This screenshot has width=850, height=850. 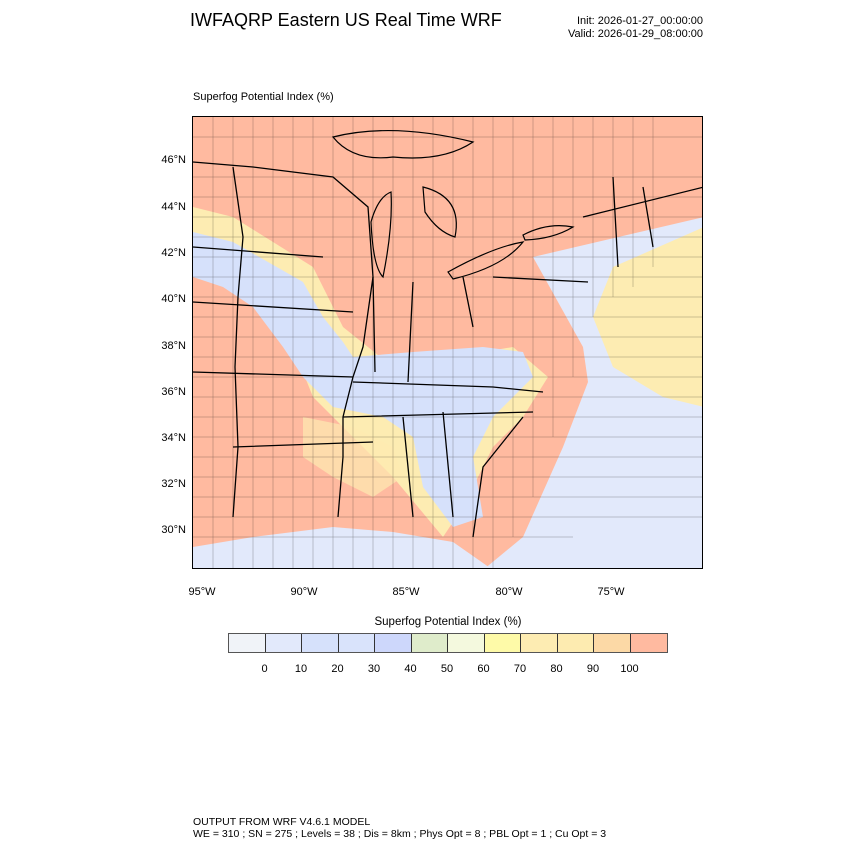 I want to click on lat-label: 34°N, so click(x=173, y=438).